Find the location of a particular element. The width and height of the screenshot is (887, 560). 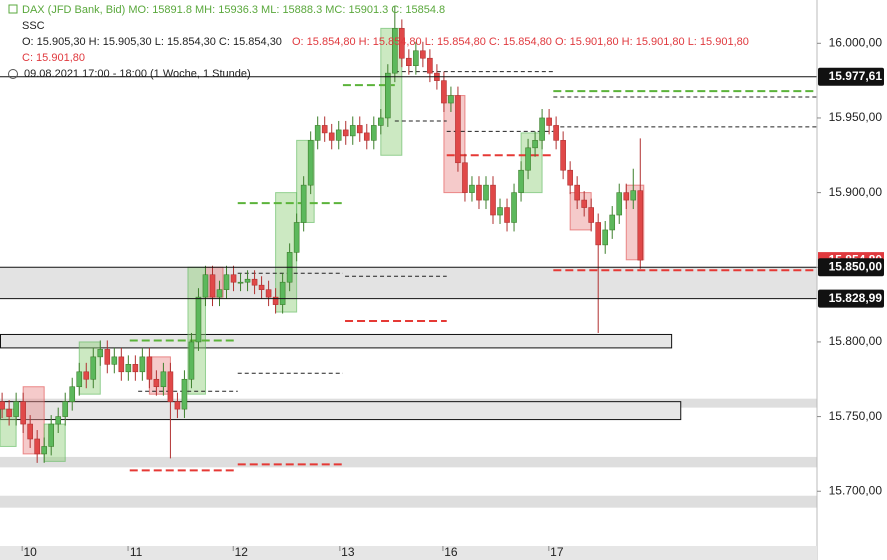

x-tick-label: 16 is located at coordinates (451, 552).